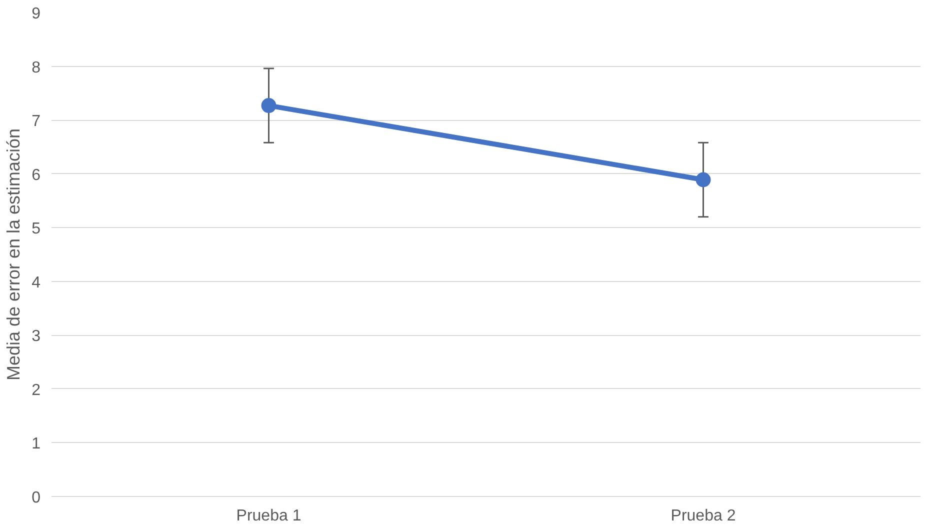 The image size is (932, 527). What do you see at coordinates (36, 337) in the screenshot?
I see `y-tick-label: 3` at bounding box center [36, 337].